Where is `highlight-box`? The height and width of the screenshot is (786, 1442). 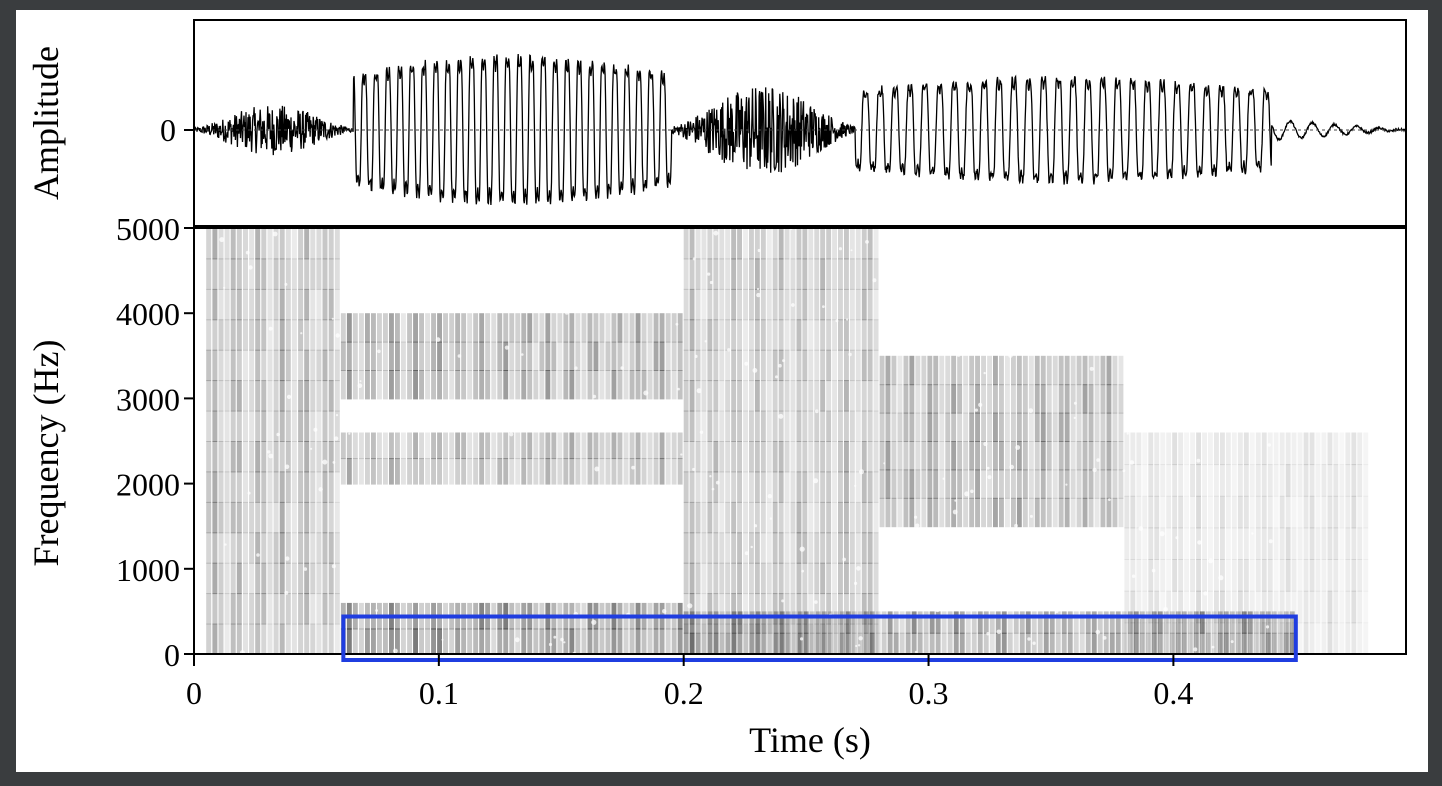 highlight-box is located at coordinates (819, 638).